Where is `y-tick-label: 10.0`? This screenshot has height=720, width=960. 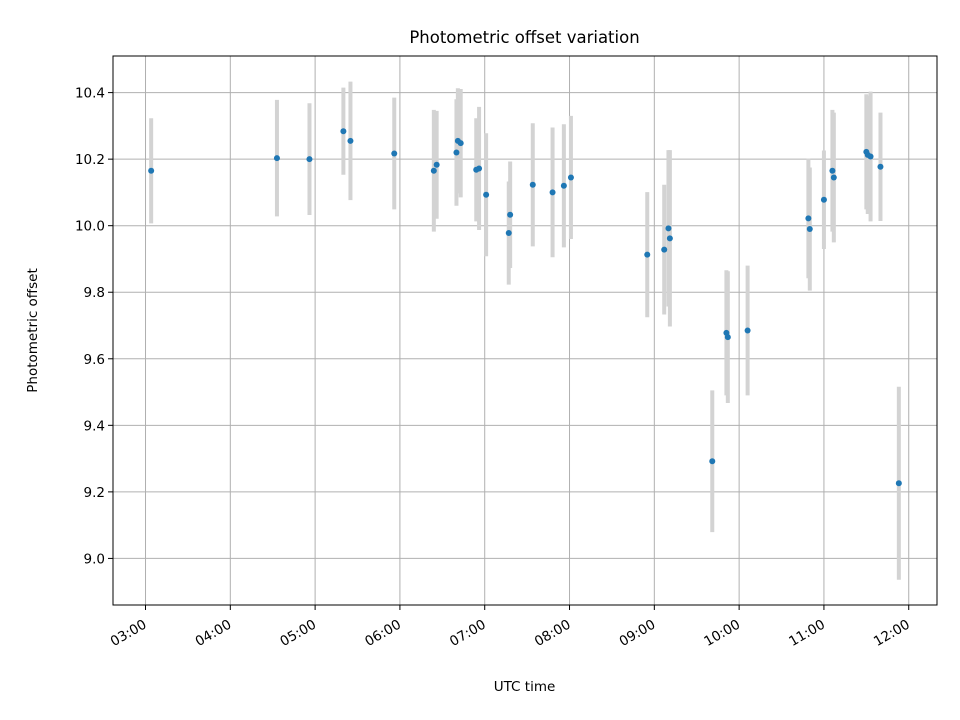
y-tick-label: 10.0 is located at coordinates (90, 227).